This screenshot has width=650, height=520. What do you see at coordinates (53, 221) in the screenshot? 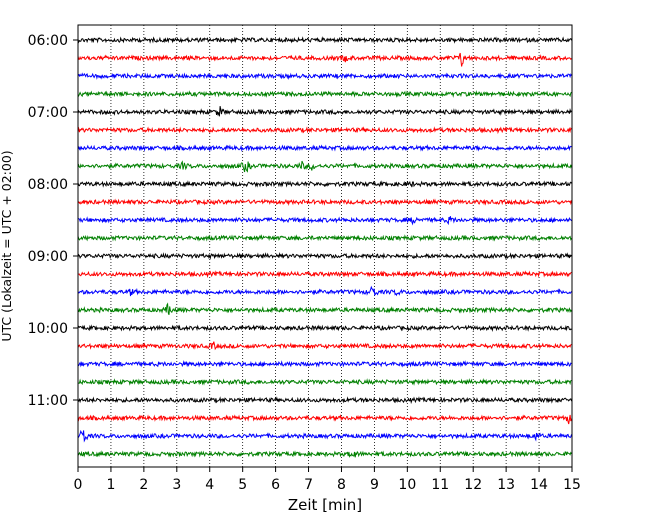
I see `y-axis: 06:00 07:00 08:00 09:00 10:00 11:00` at bounding box center [53, 221].